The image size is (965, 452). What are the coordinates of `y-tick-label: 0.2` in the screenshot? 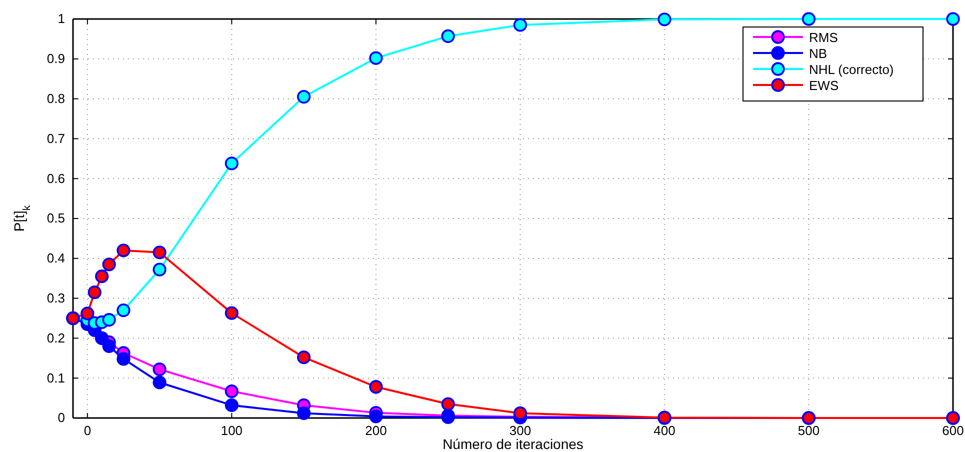 It's located at (55, 338).